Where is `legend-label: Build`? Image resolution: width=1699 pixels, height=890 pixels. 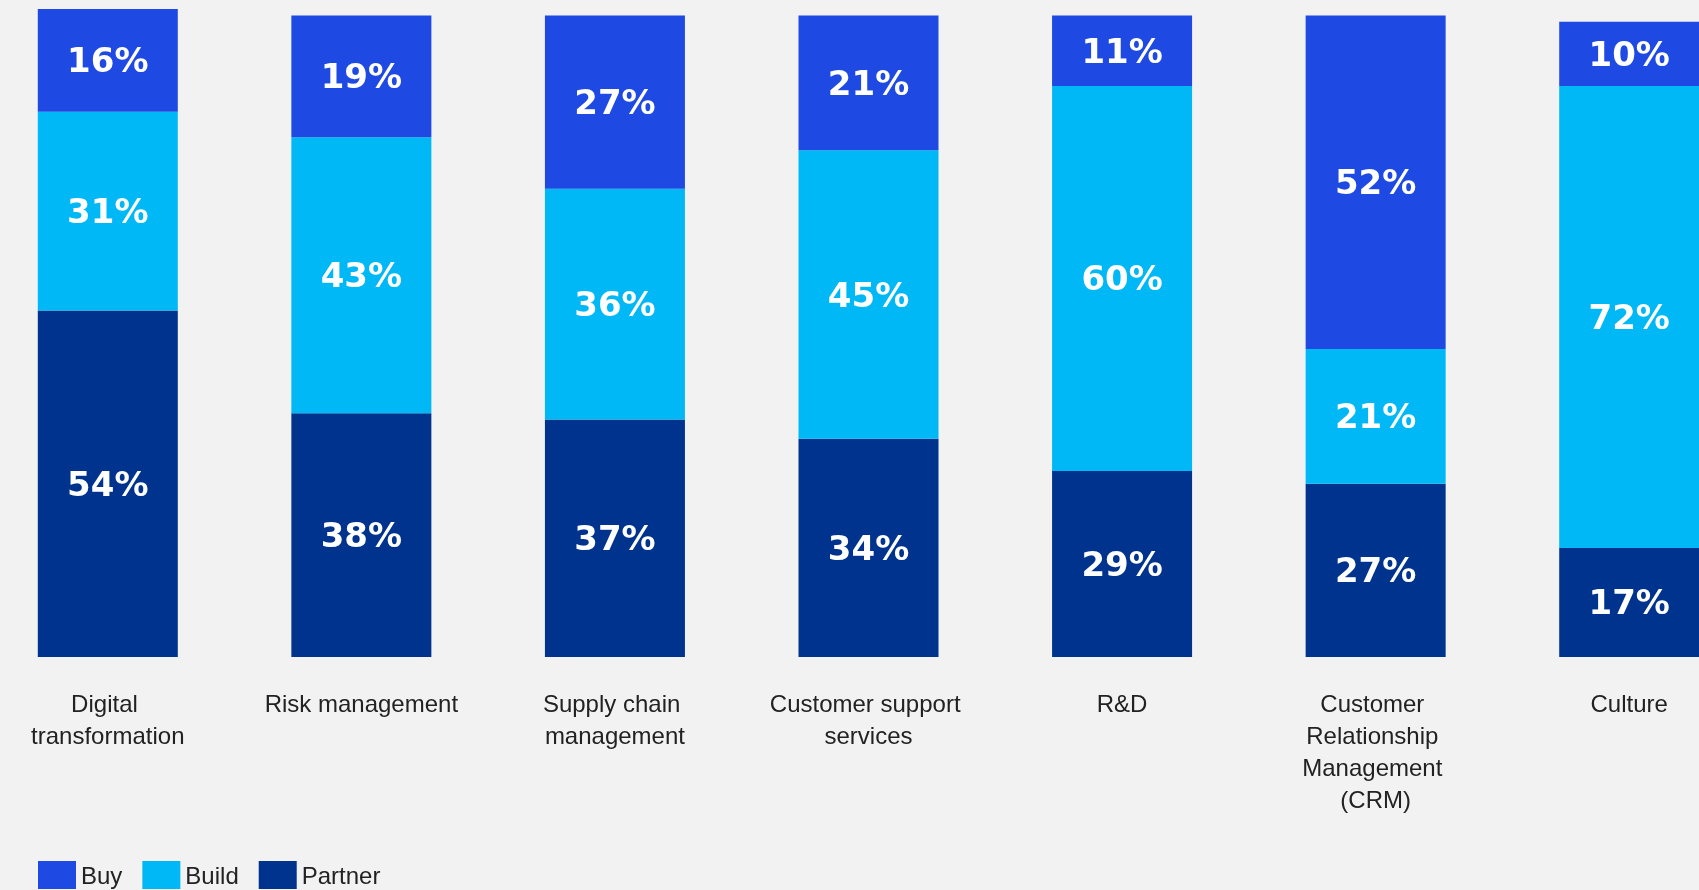
legend-label: Build is located at coordinates (212, 875).